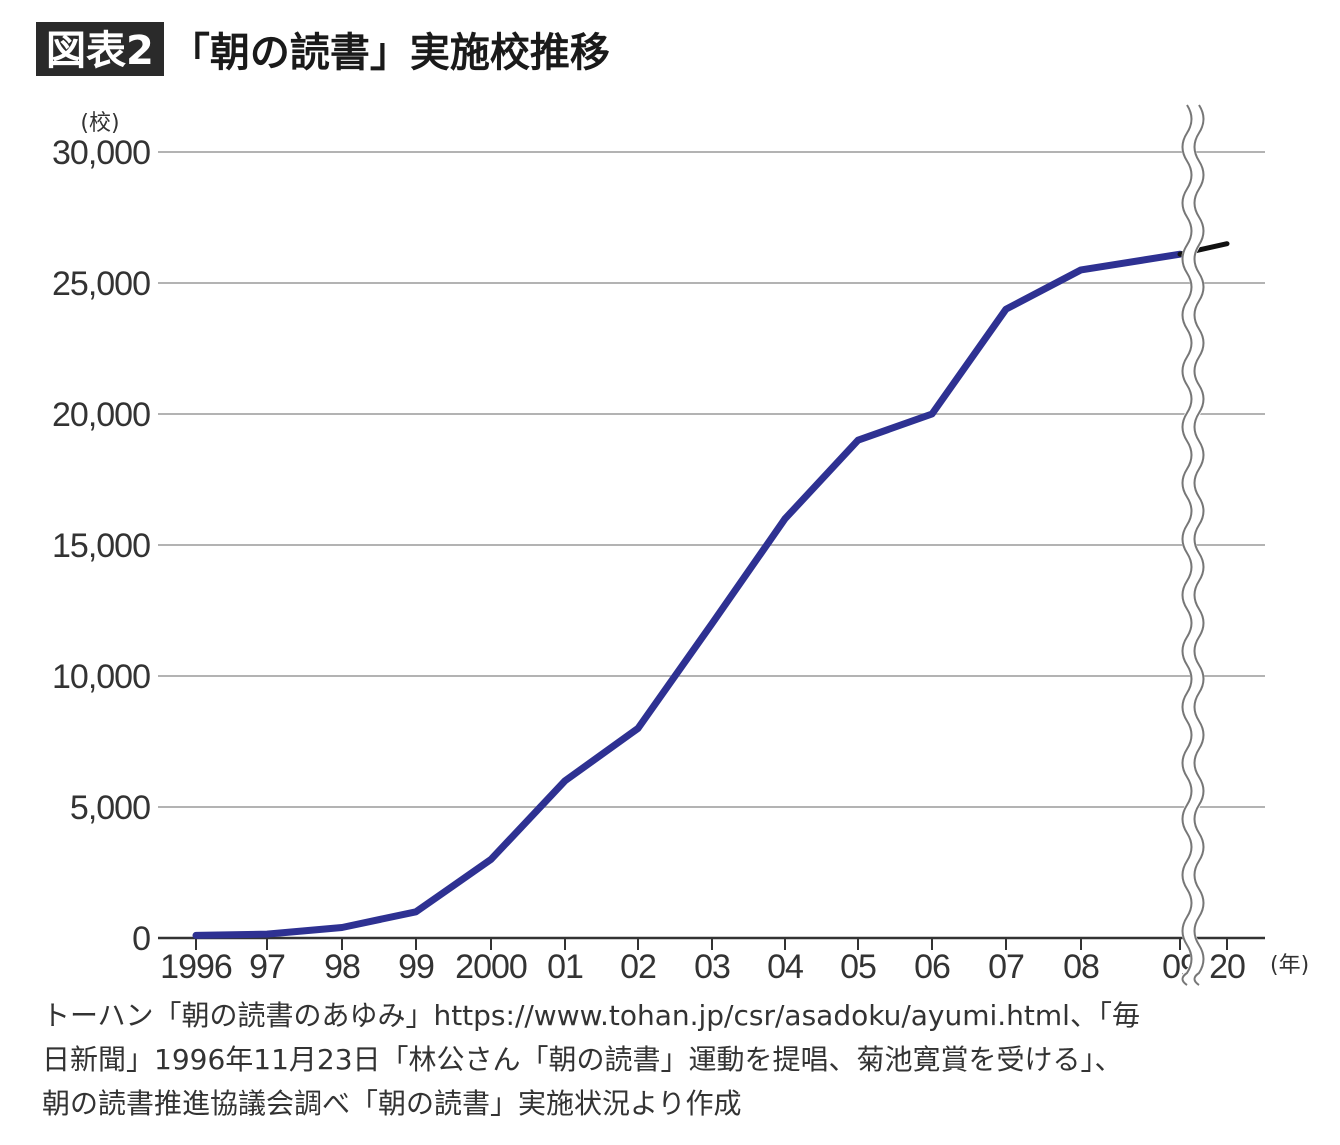  Describe the element at coordinates (99, 123) in the screenshot. I see `y-axis-label: (校)` at that location.